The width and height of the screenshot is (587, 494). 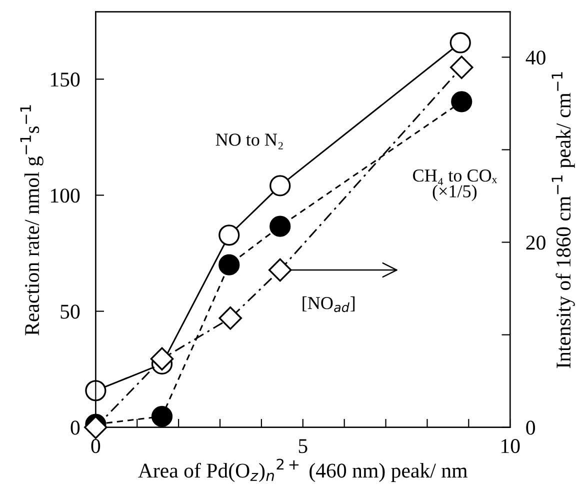 What do you see at coordinates (65, 195) in the screenshot?
I see `y-tick-label: 100` at bounding box center [65, 195].